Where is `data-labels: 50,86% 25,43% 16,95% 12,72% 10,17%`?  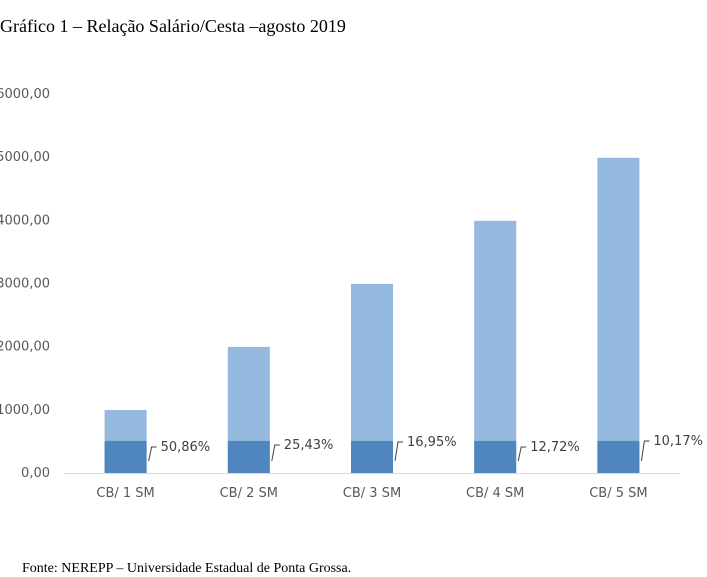
data-labels: 50,86% 25,43% 16,95% 12,72% 10,17% is located at coordinates (425, 448).